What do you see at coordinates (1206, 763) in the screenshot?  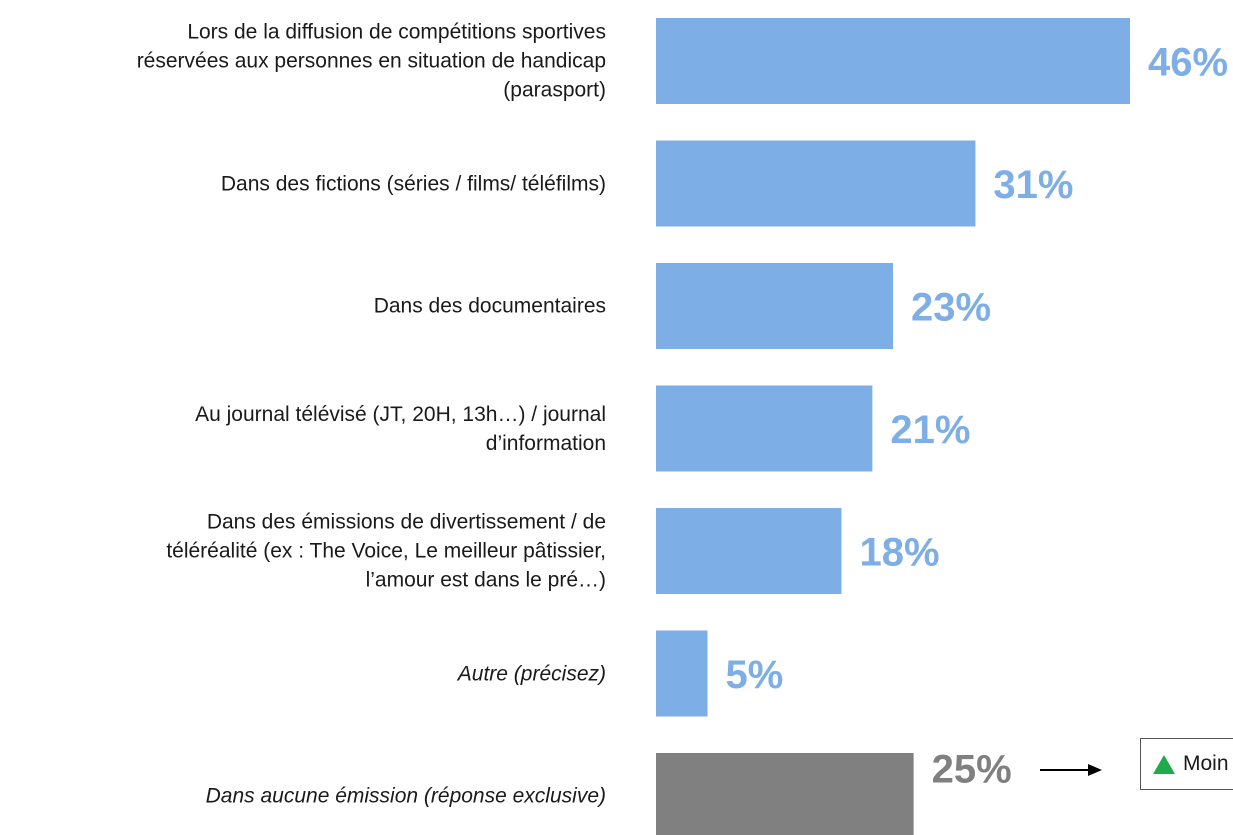 I see `legend-text: Moin` at bounding box center [1206, 763].